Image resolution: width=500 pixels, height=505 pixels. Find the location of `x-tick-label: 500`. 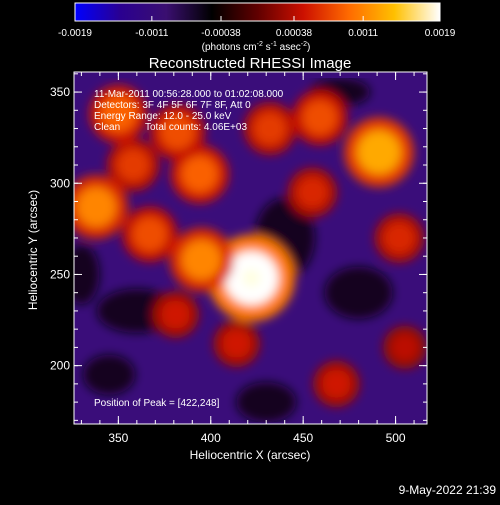

x-tick-label: 500 is located at coordinates (396, 438).